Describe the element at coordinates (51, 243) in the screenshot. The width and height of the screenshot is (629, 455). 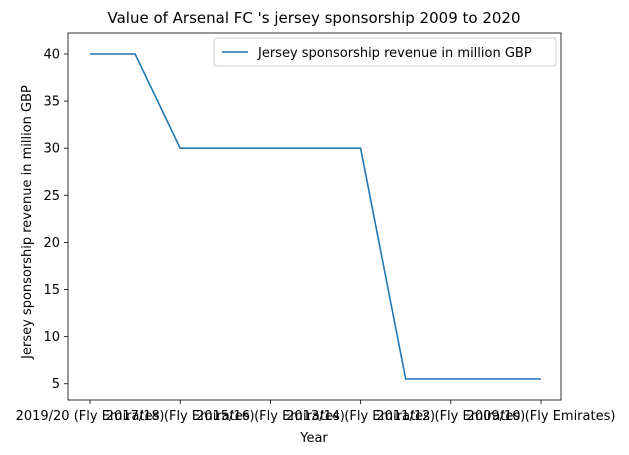
I see `y-tick-label: 20` at that location.